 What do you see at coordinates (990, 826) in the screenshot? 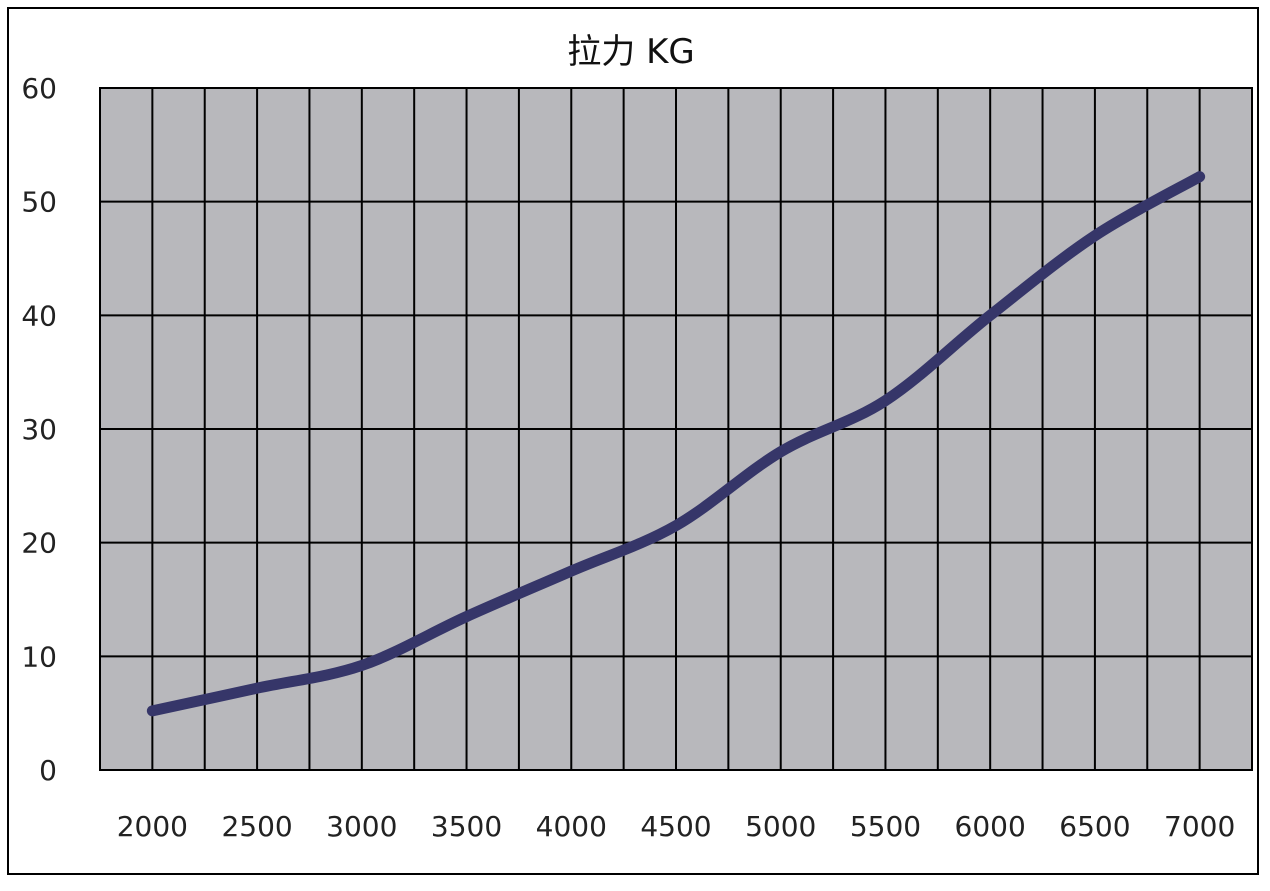
I see `x-tick-label: 6000` at bounding box center [990, 826].